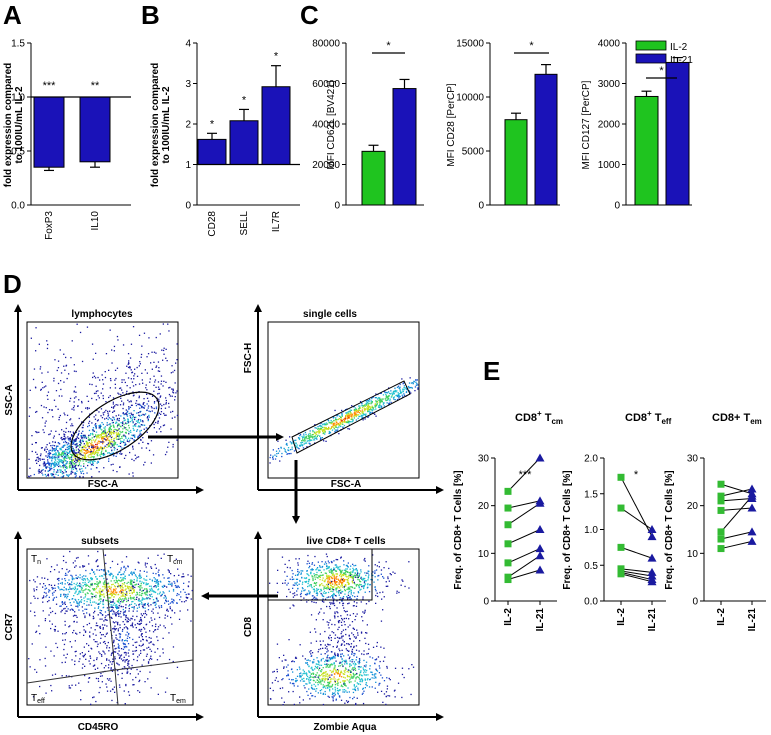  What do you see at coordinates (248, 358) in the screenshot?
I see `y-axis-label: FSC-H` at bounding box center [248, 358].